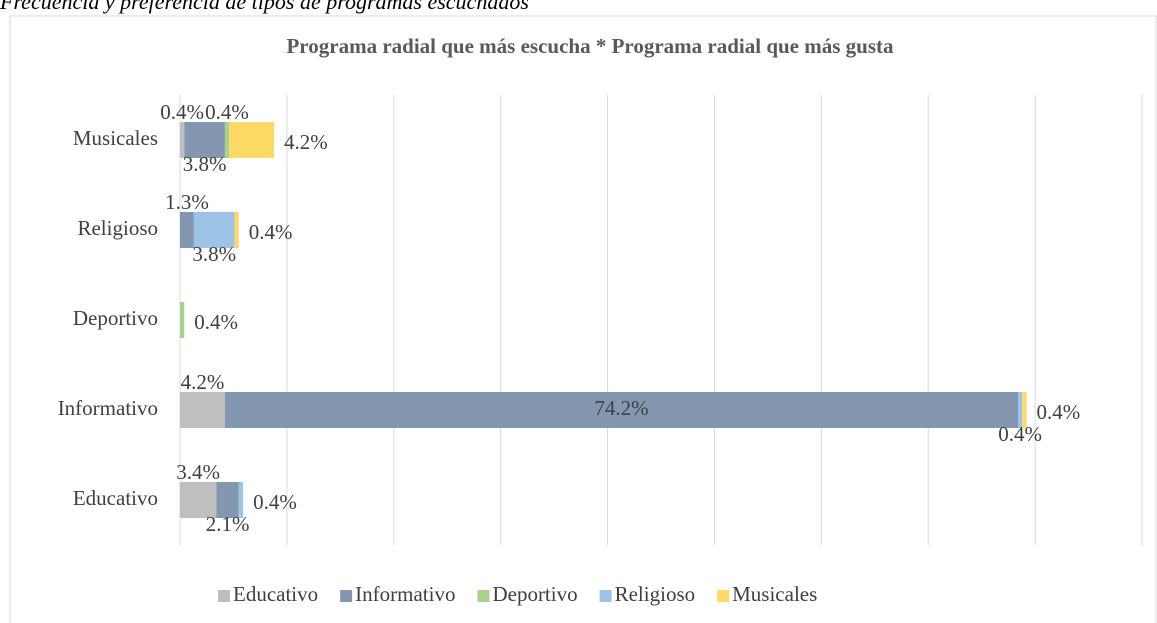 The image size is (1157, 623). Describe the element at coordinates (115, 318) in the screenshot. I see `y-tick-label: Deportivo` at that location.